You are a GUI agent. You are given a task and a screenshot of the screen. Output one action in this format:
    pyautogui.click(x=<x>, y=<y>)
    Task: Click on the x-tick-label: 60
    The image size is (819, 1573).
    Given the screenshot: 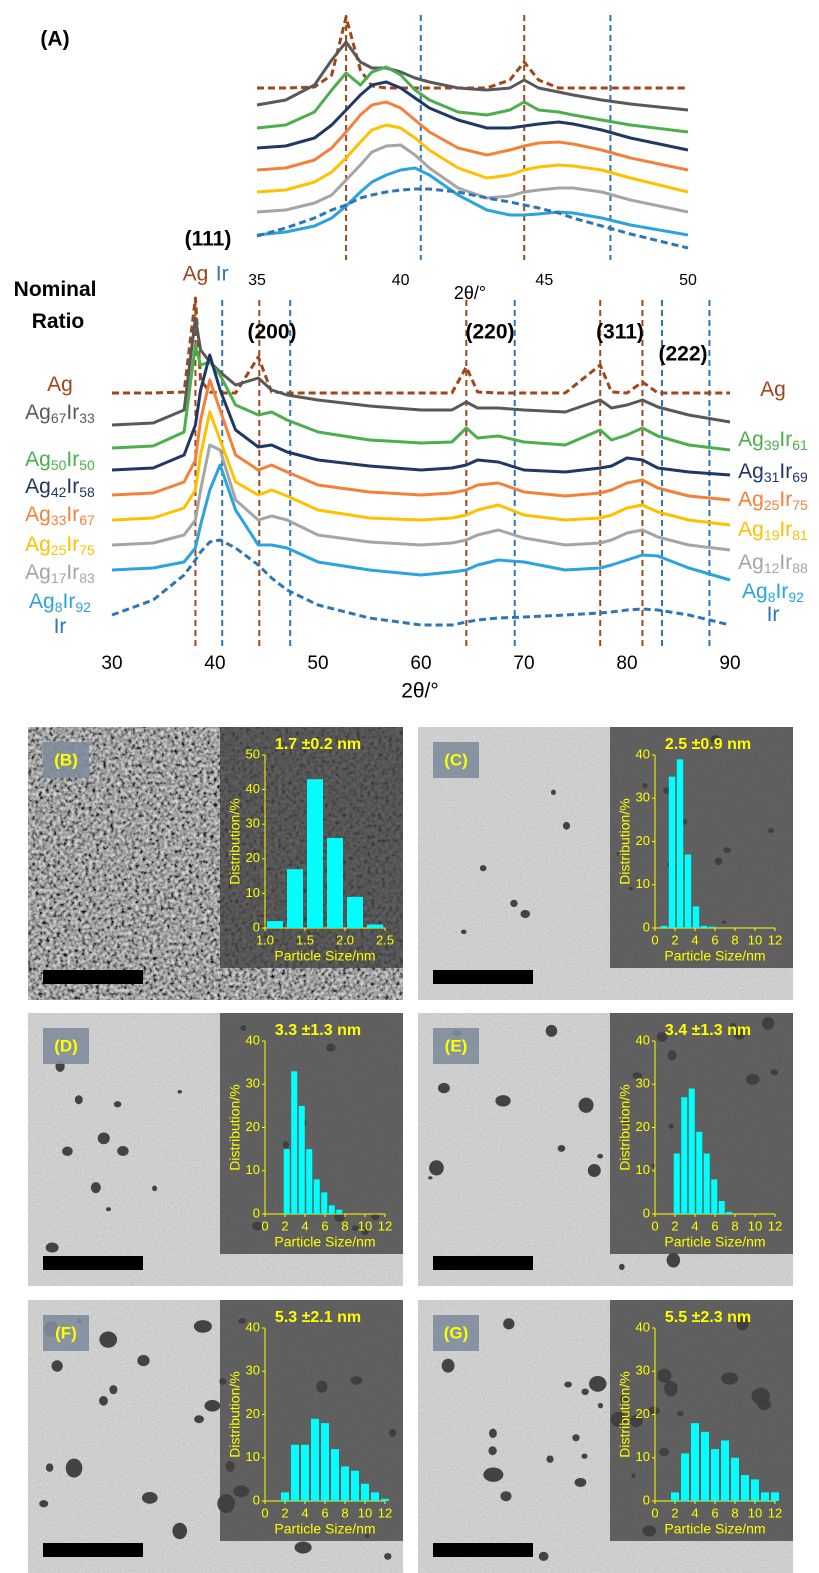 What is the action you would take?
    pyautogui.click(x=420, y=663)
    